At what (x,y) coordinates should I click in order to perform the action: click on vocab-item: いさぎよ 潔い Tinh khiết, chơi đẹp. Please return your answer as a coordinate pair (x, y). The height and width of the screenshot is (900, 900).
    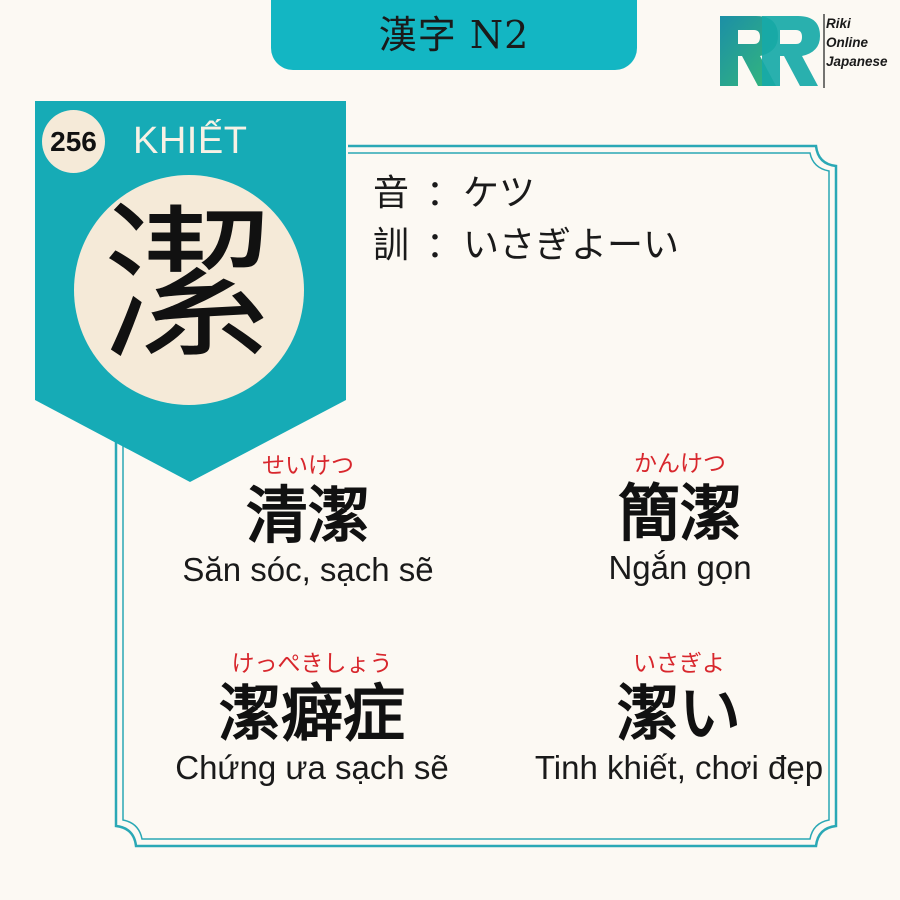
    Looking at the image, I should click on (679, 718).